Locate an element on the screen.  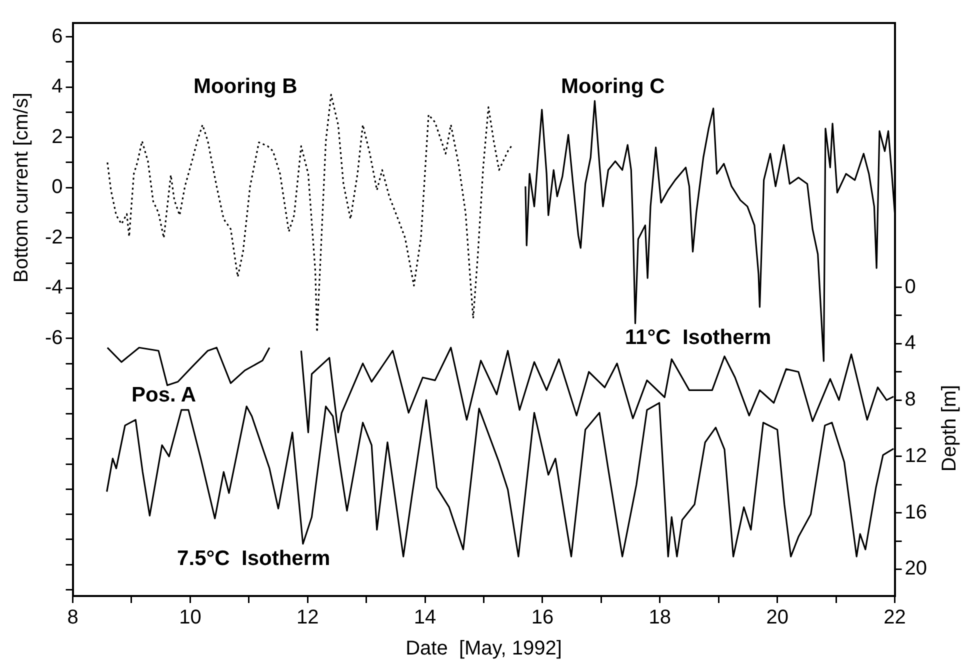
y-axis-title: Bottom current [cm/s] is located at coordinates (21, 187).